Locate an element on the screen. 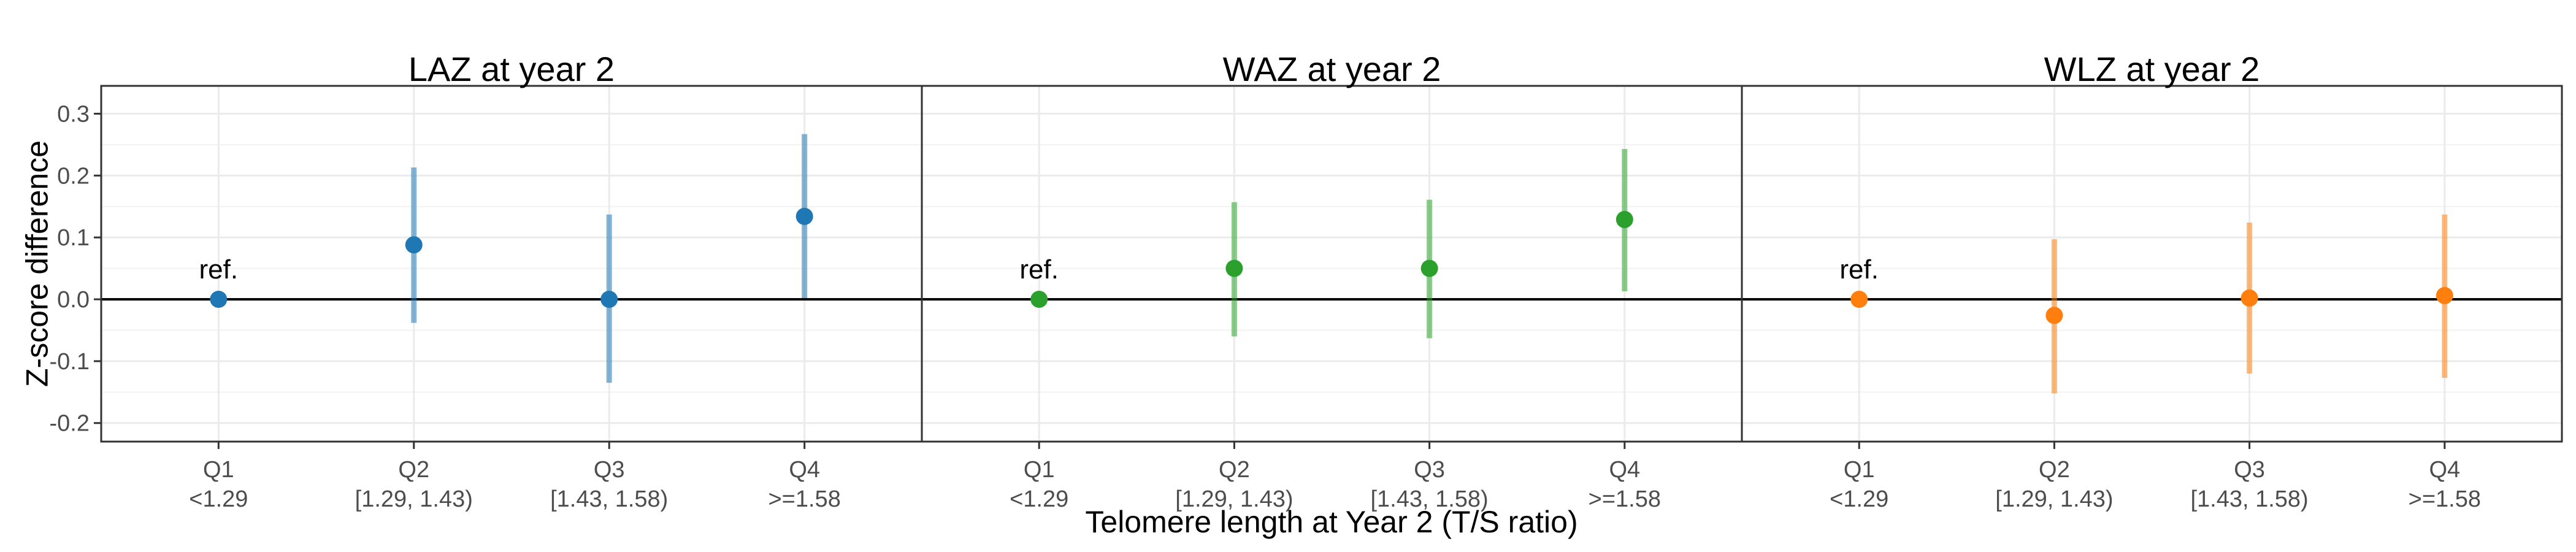  panel-title: WAZ at year 2 is located at coordinates (1332, 69).